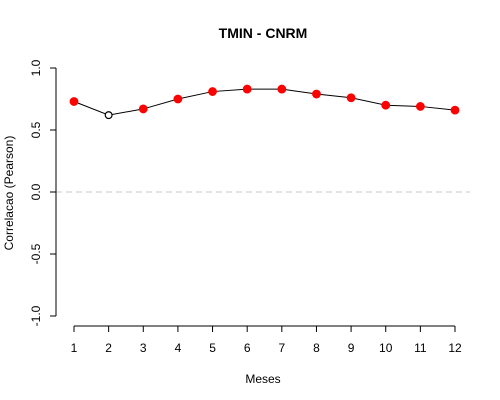  Describe the element at coordinates (108, 115) in the screenshot. I see `data-point-not-significant` at that location.